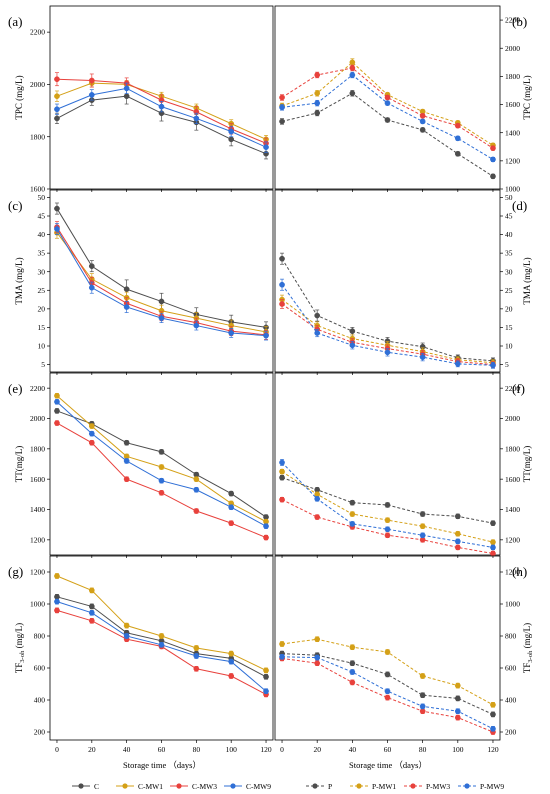  I want to click on y-tick-label: 40, so click(42, 234).